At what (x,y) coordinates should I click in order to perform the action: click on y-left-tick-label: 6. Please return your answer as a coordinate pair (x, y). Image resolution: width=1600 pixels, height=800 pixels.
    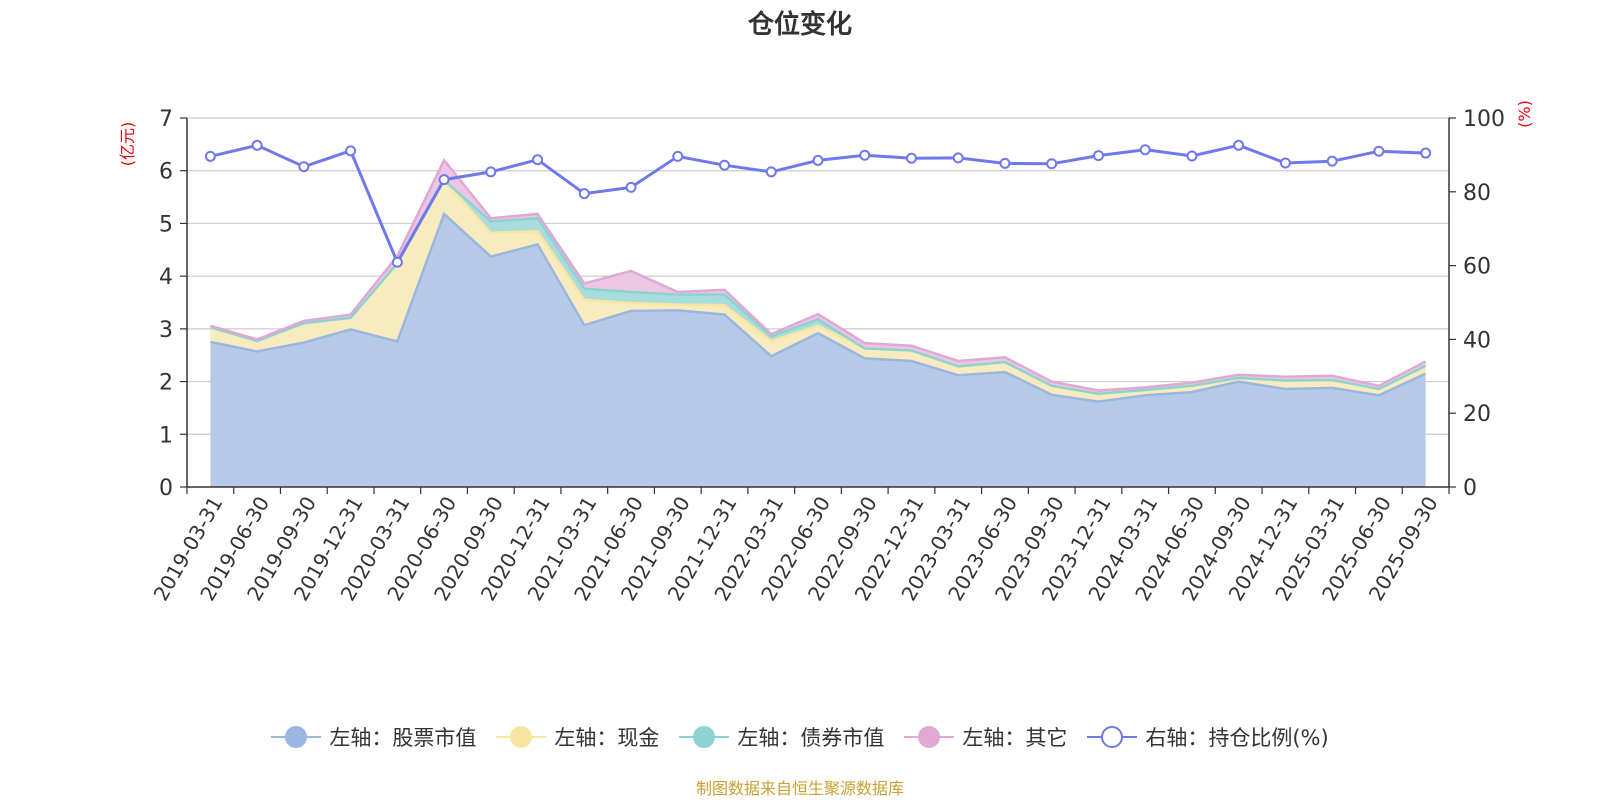
    Looking at the image, I should click on (166, 172).